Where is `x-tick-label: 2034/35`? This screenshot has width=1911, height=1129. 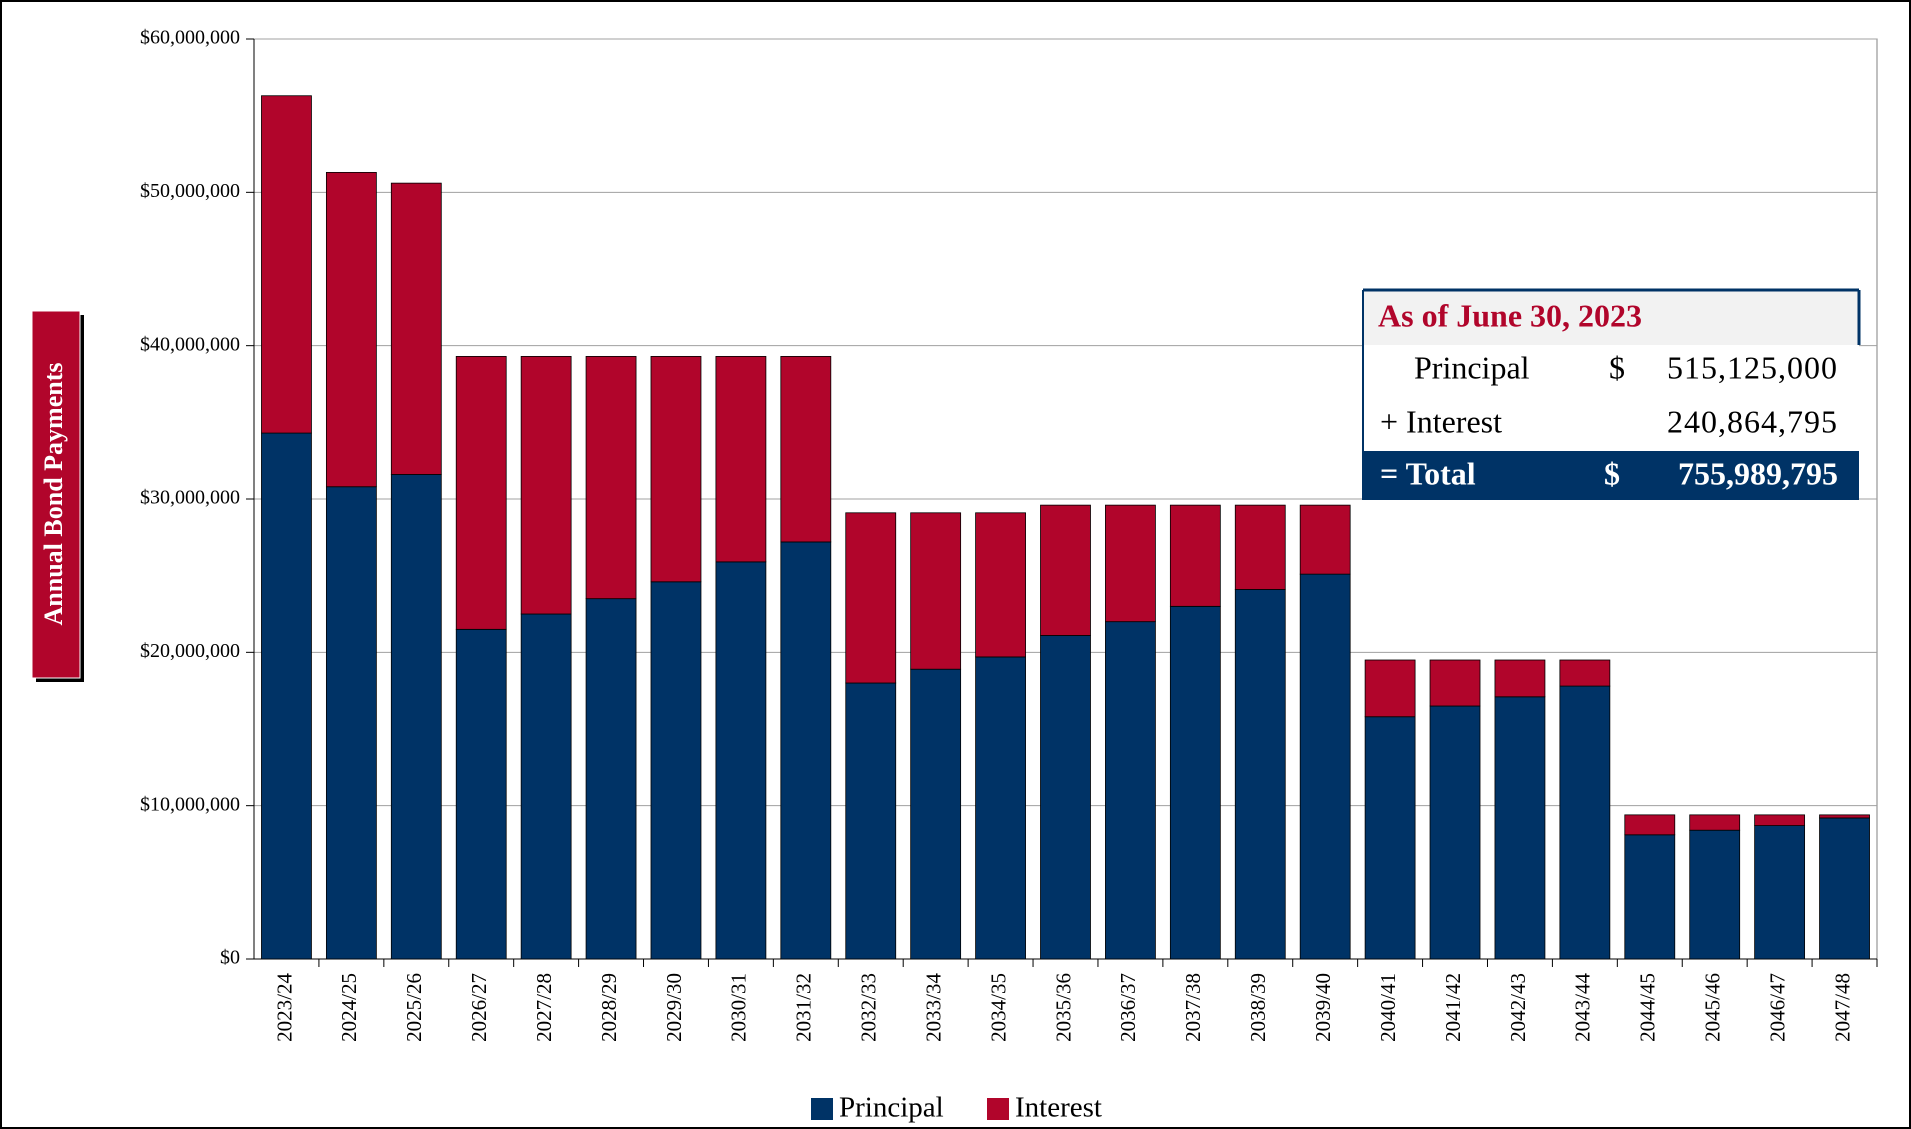 x-tick-label: 2034/35 is located at coordinates (998, 1007).